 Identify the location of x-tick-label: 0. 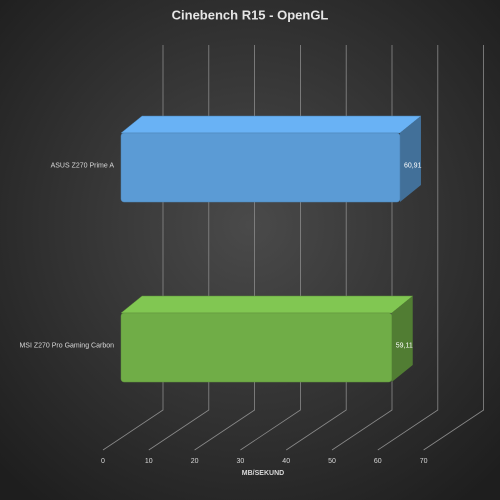
(103, 461).